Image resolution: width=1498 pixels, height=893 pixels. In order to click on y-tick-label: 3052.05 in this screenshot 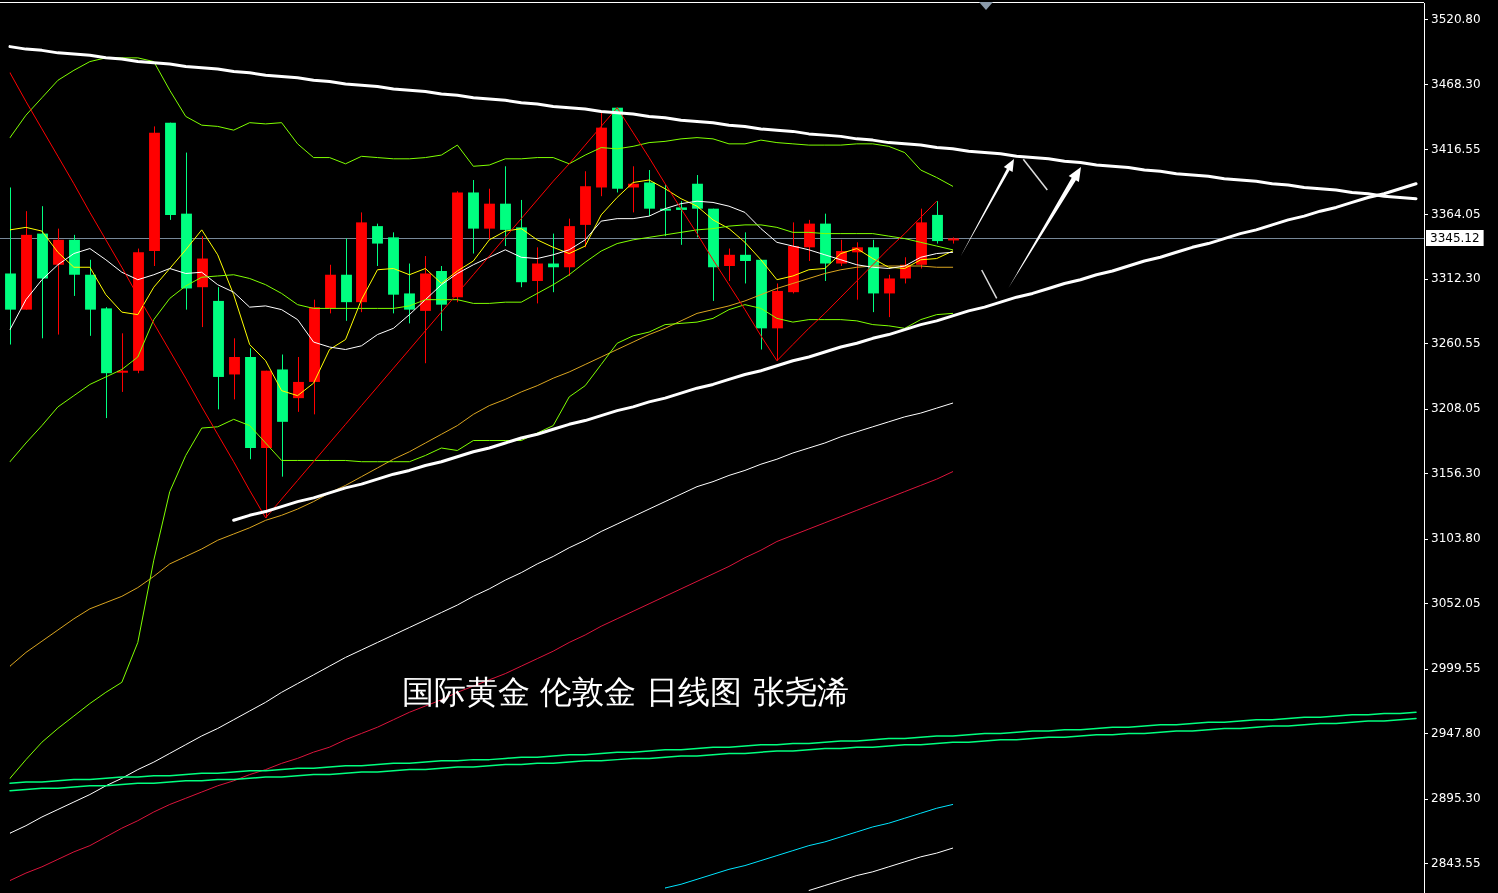, I will do `click(1456, 602)`.